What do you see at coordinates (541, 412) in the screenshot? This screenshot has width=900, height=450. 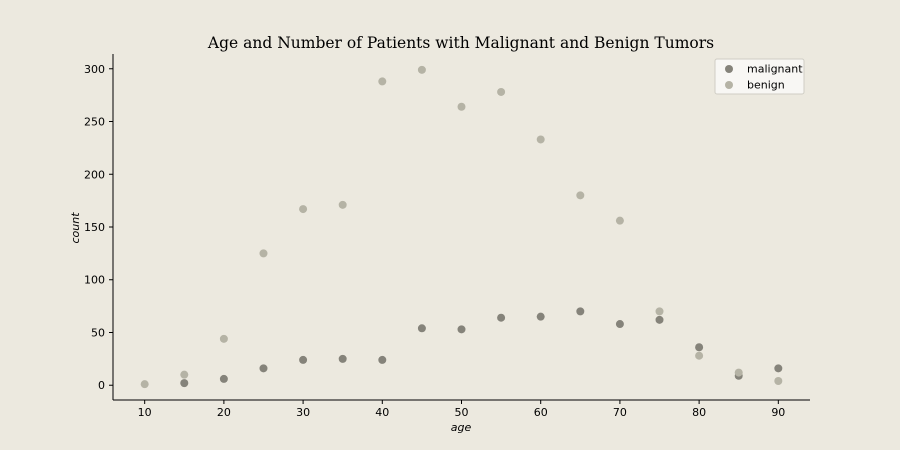 I see `x-tick-label: 60` at bounding box center [541, 412].